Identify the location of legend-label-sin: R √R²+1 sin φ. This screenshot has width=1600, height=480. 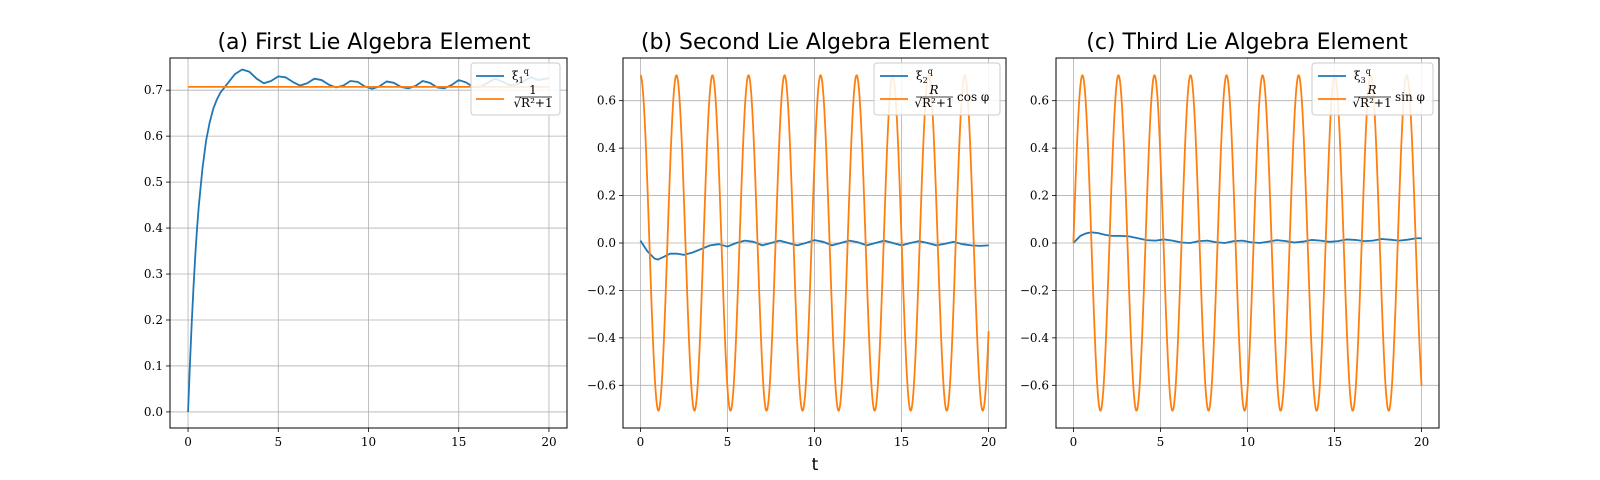
(1388, 96).